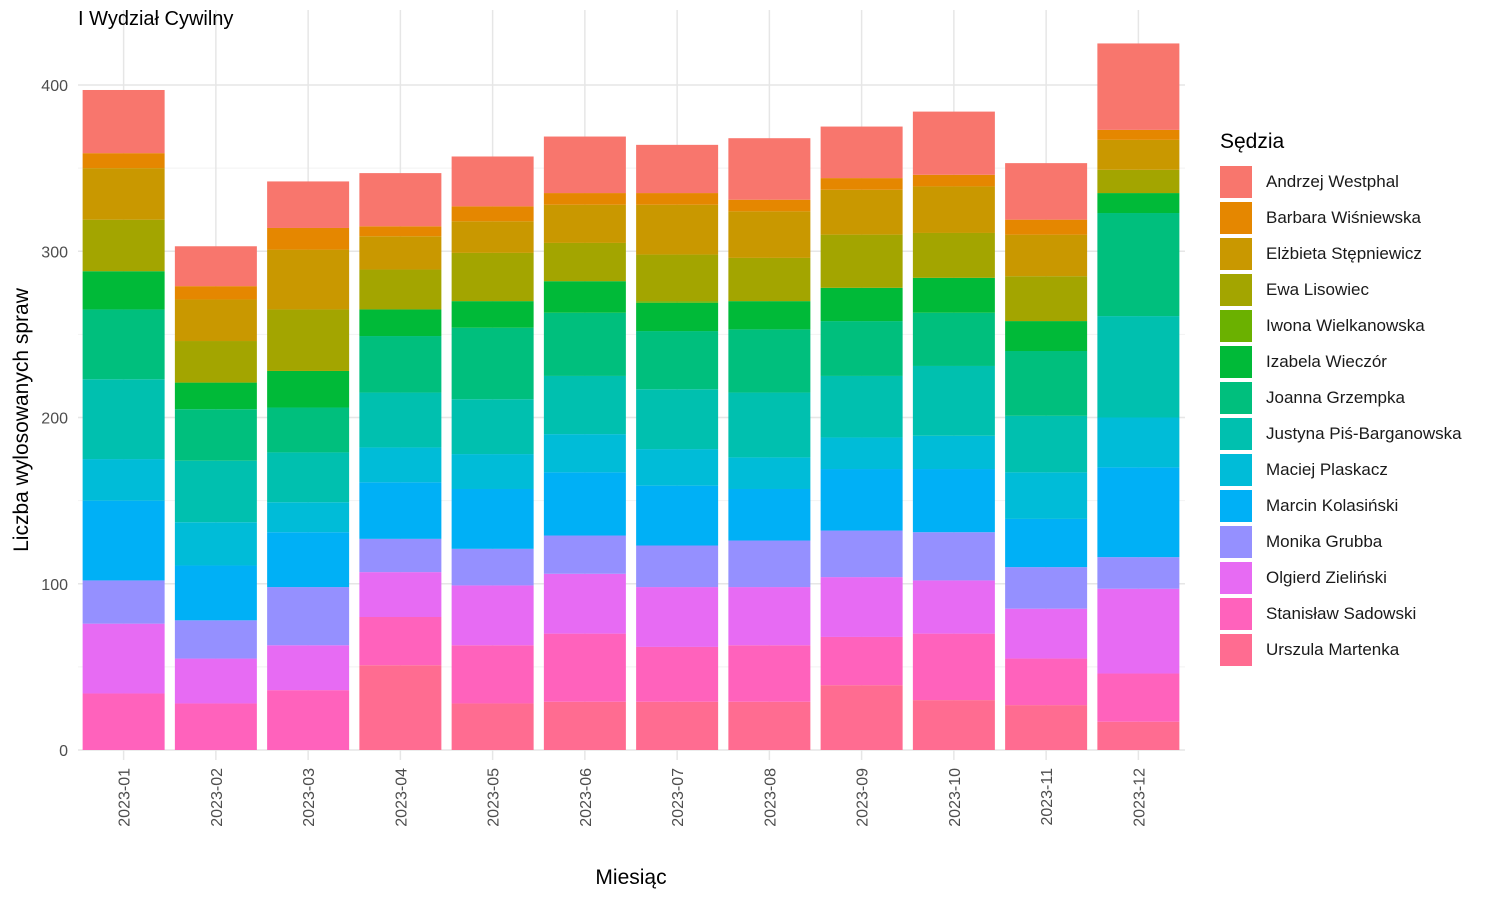  I want to click on legend-item: Justyna Piś-Barganowska, so click(1341, 434).